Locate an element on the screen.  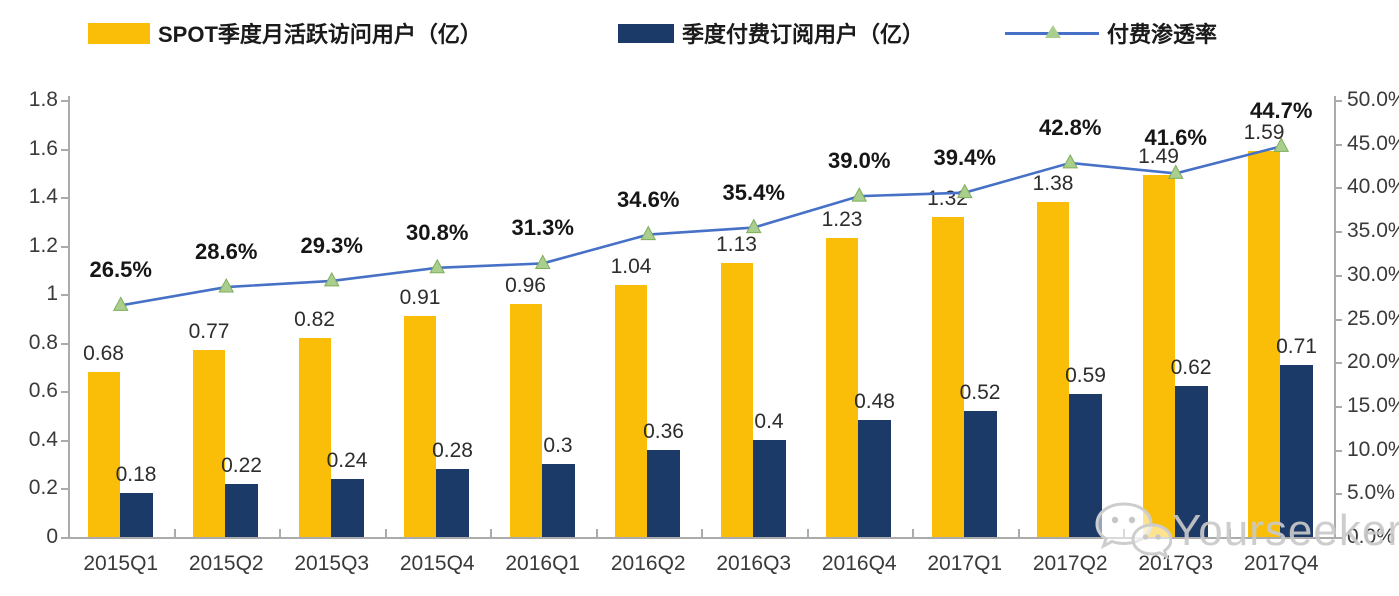
bar-subs-value-label: 0.22 is located at coordinates (241, 465).